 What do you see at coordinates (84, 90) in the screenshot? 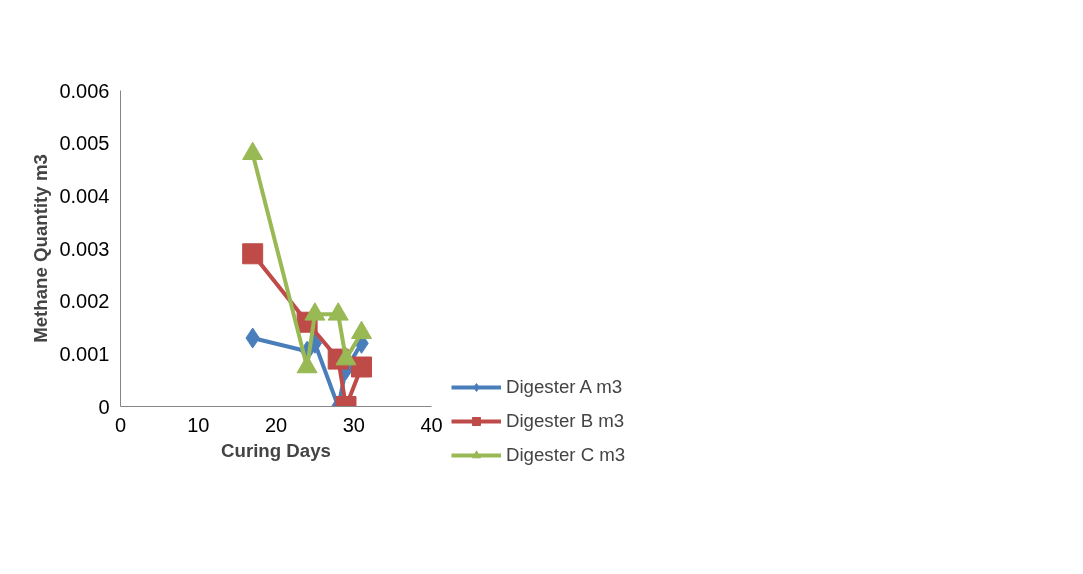
I see `y-tick-label: 0.006` at bounding box center [84, 90].